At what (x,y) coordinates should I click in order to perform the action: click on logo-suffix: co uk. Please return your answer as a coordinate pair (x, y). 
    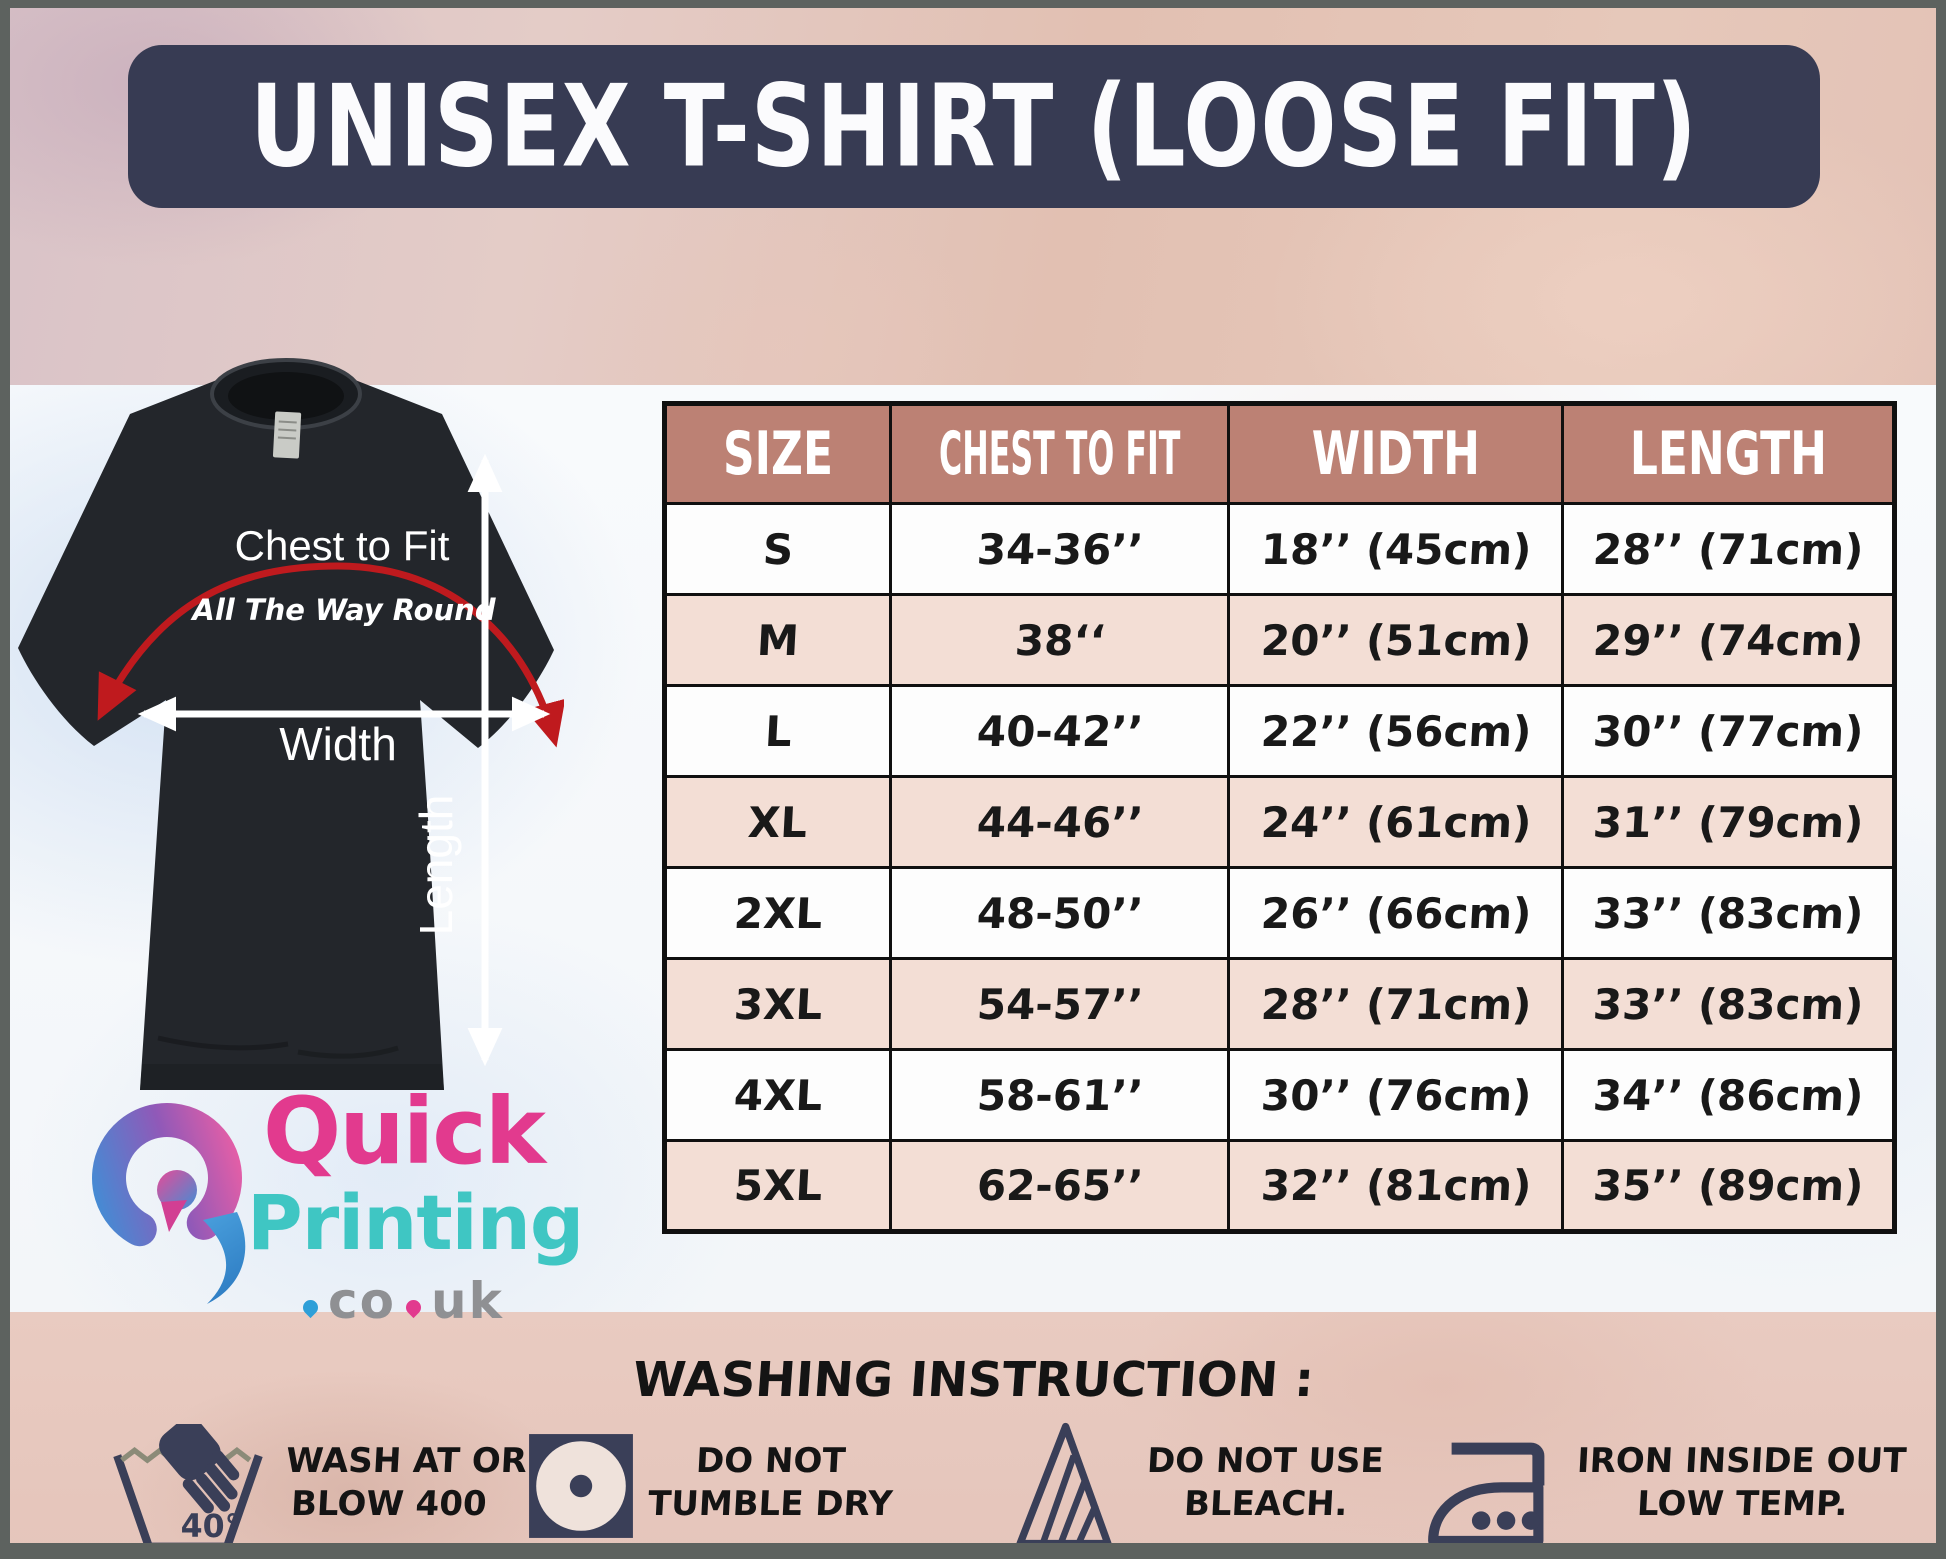
    Looking at the image, I should click on (401, 1301).